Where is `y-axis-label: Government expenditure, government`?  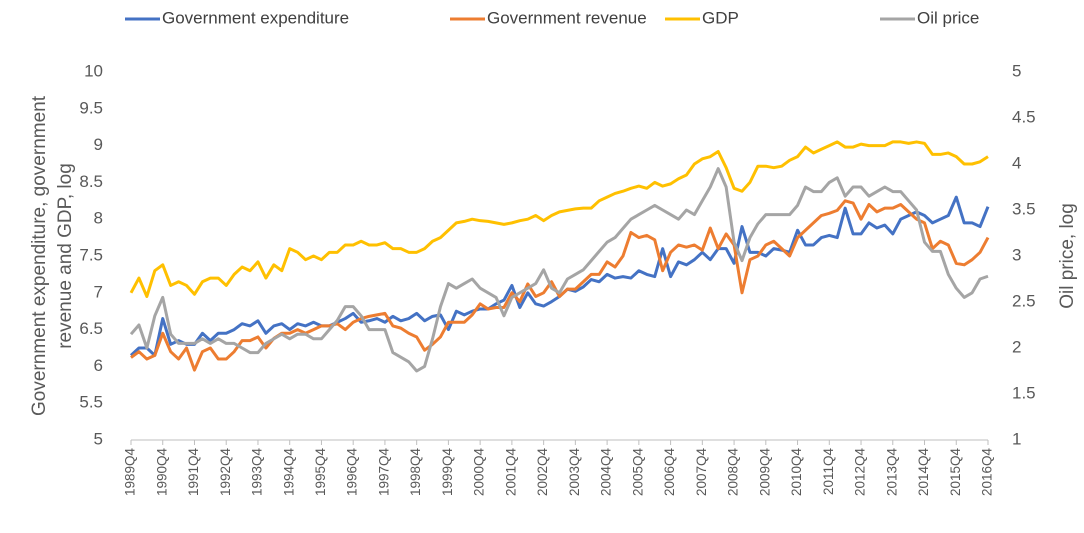
y-axis-label: Government expenditure, government is located at coordinates (39, 255).